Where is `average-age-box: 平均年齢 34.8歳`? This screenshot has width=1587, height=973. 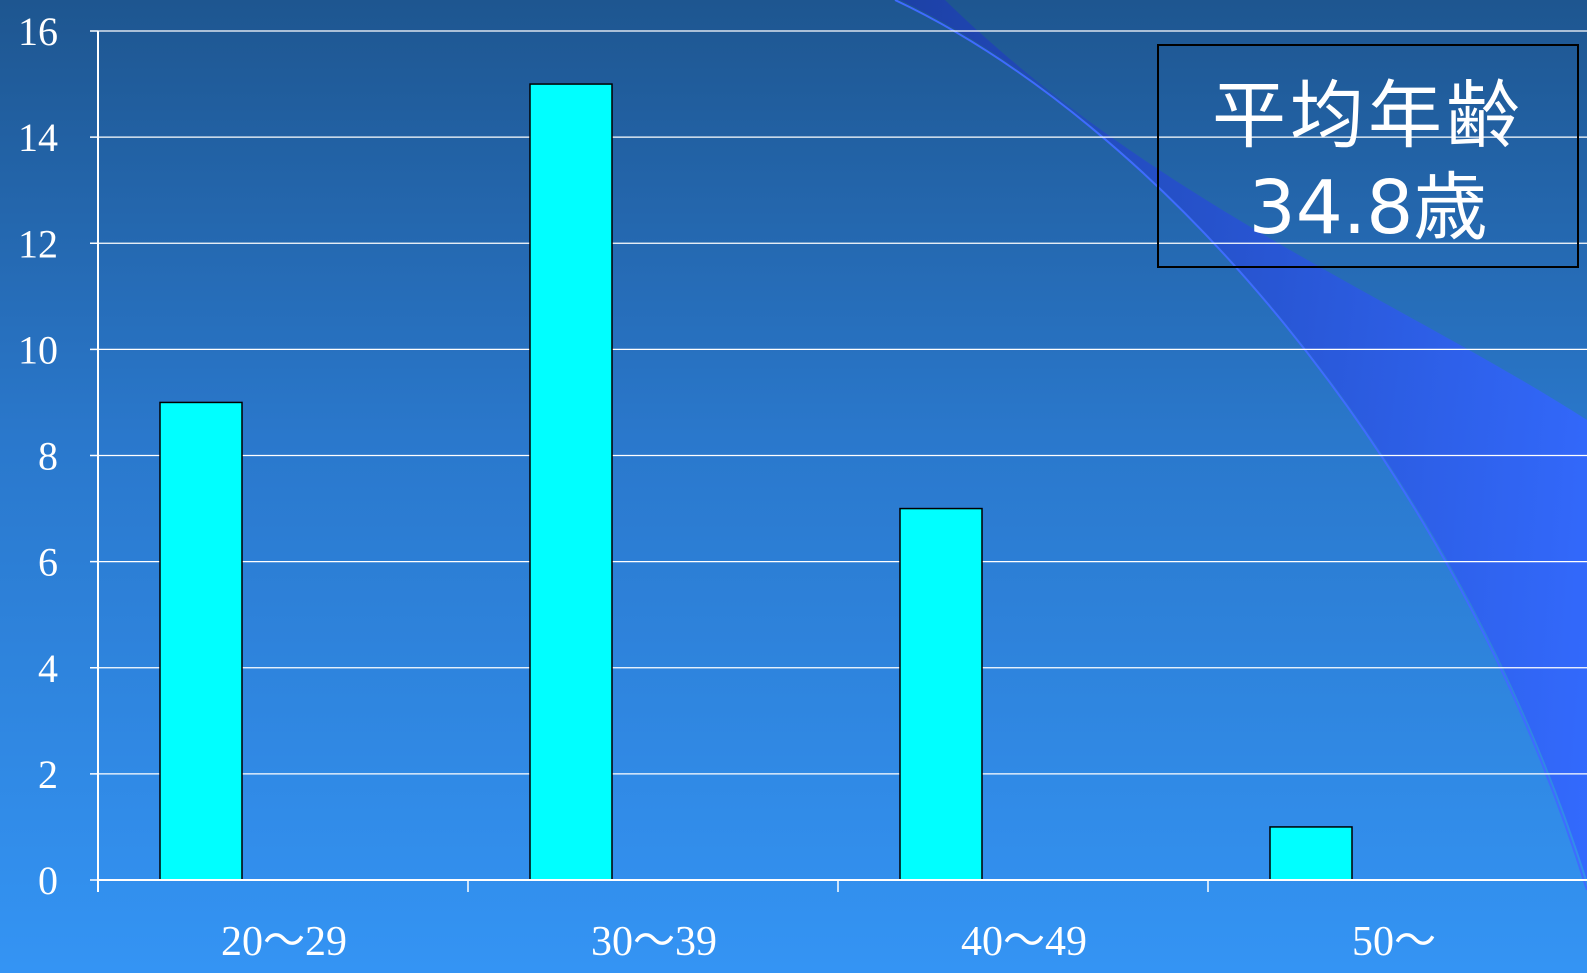 average-age-box: 平均年齢 34.8歳 is located at coordinates (1368, 156).